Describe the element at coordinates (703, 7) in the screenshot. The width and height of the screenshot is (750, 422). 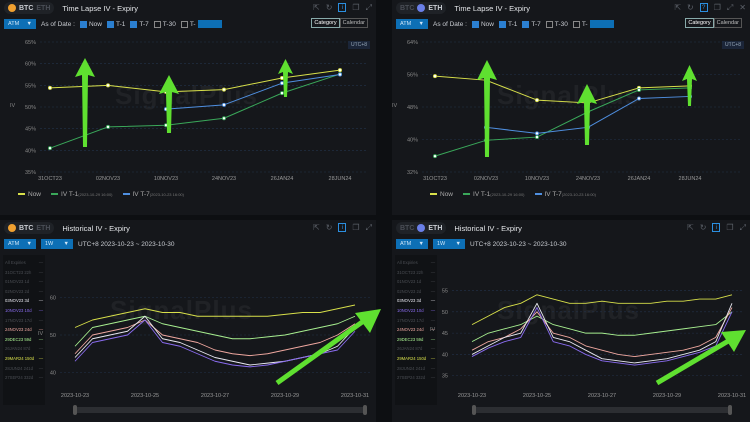
I see `help-icon: ?` at that location.